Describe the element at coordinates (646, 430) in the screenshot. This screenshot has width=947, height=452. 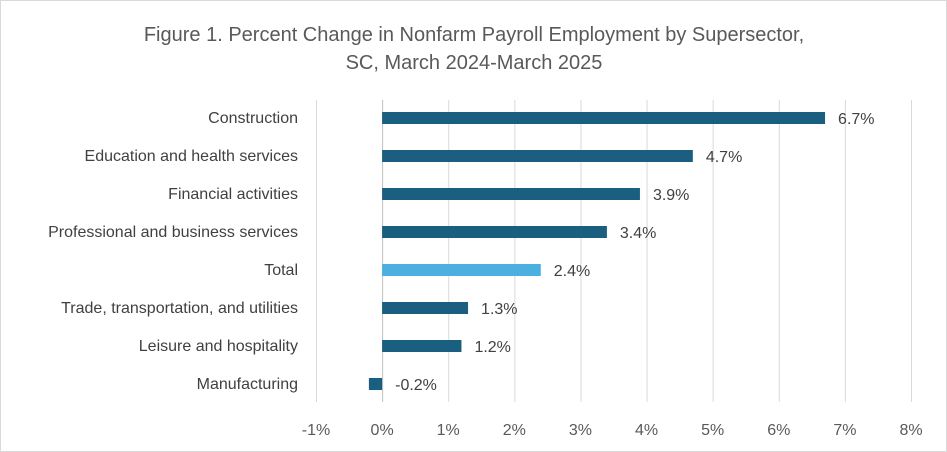
I see `x-tick-label-5: 4%` at that location.